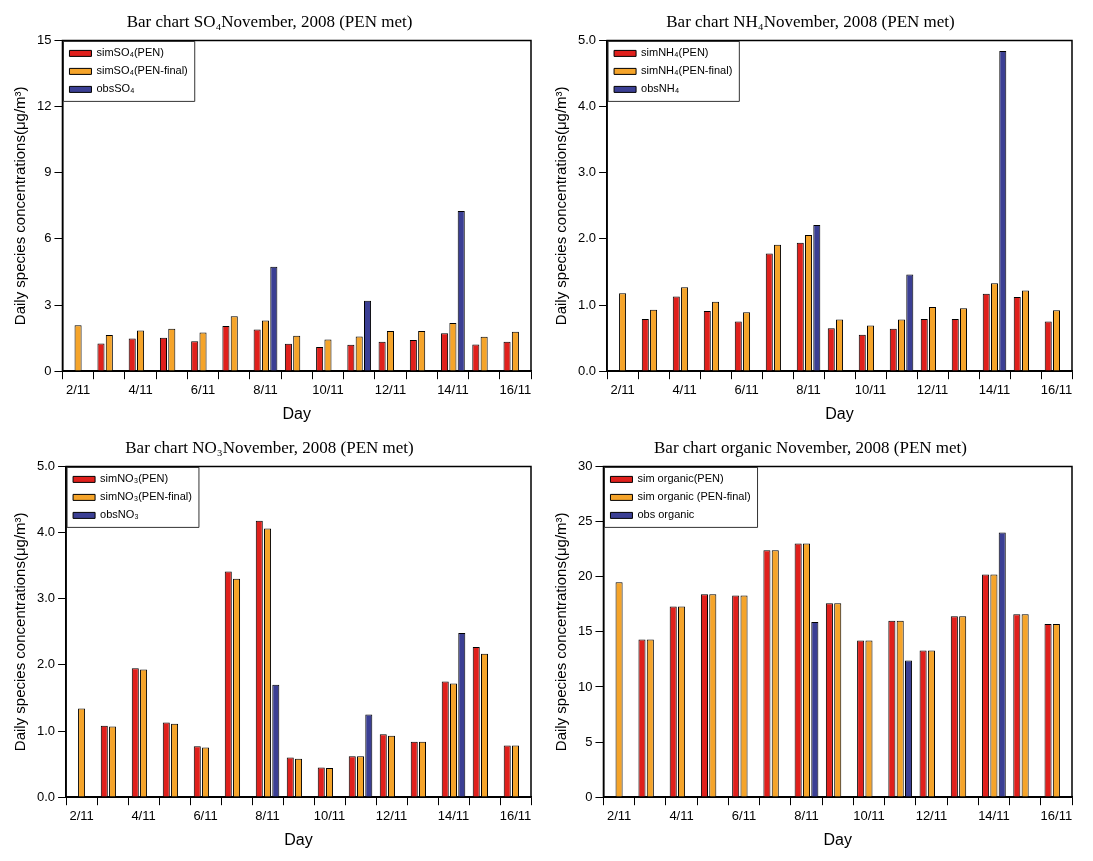  I want to click on y-tick-label: 3, so click(48, 304).